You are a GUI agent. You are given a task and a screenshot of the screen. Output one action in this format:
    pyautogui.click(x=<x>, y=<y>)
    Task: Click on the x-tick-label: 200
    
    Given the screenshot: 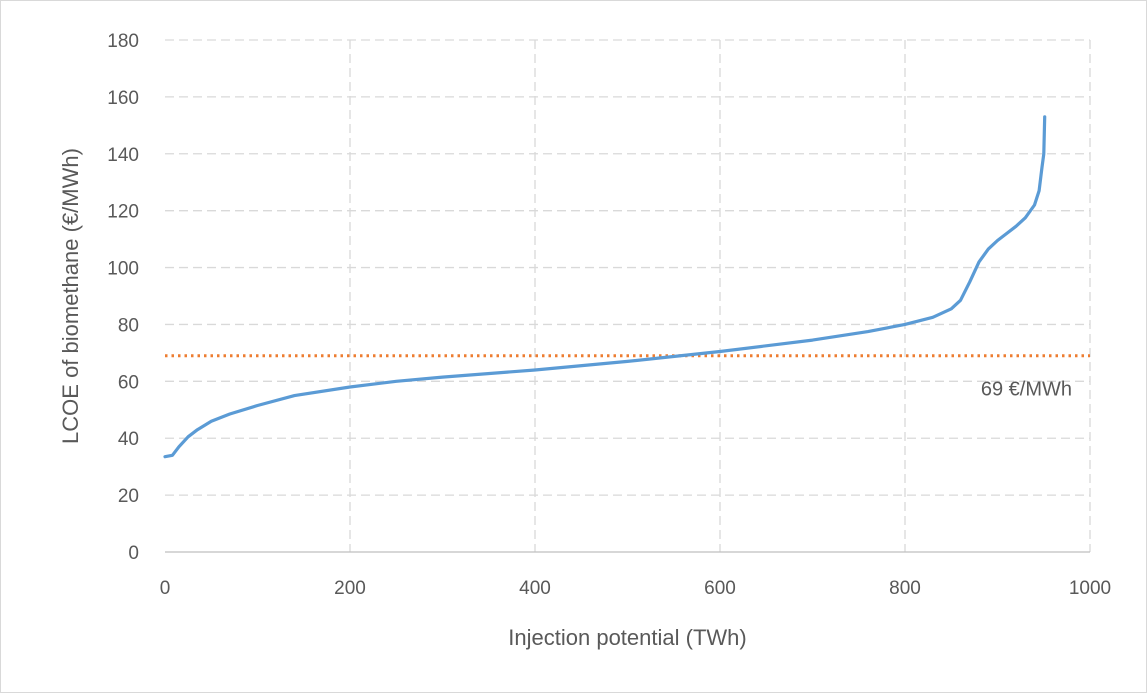 What is the action you would take?
    pyautogui.click(x=350, y=588)
    